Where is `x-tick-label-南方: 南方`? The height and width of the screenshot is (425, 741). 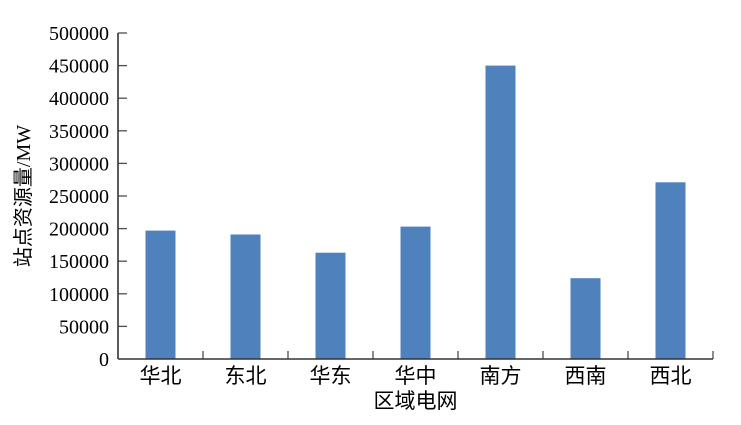 x-tick-label-南方: 南方 is located at coordinates (501, 376).